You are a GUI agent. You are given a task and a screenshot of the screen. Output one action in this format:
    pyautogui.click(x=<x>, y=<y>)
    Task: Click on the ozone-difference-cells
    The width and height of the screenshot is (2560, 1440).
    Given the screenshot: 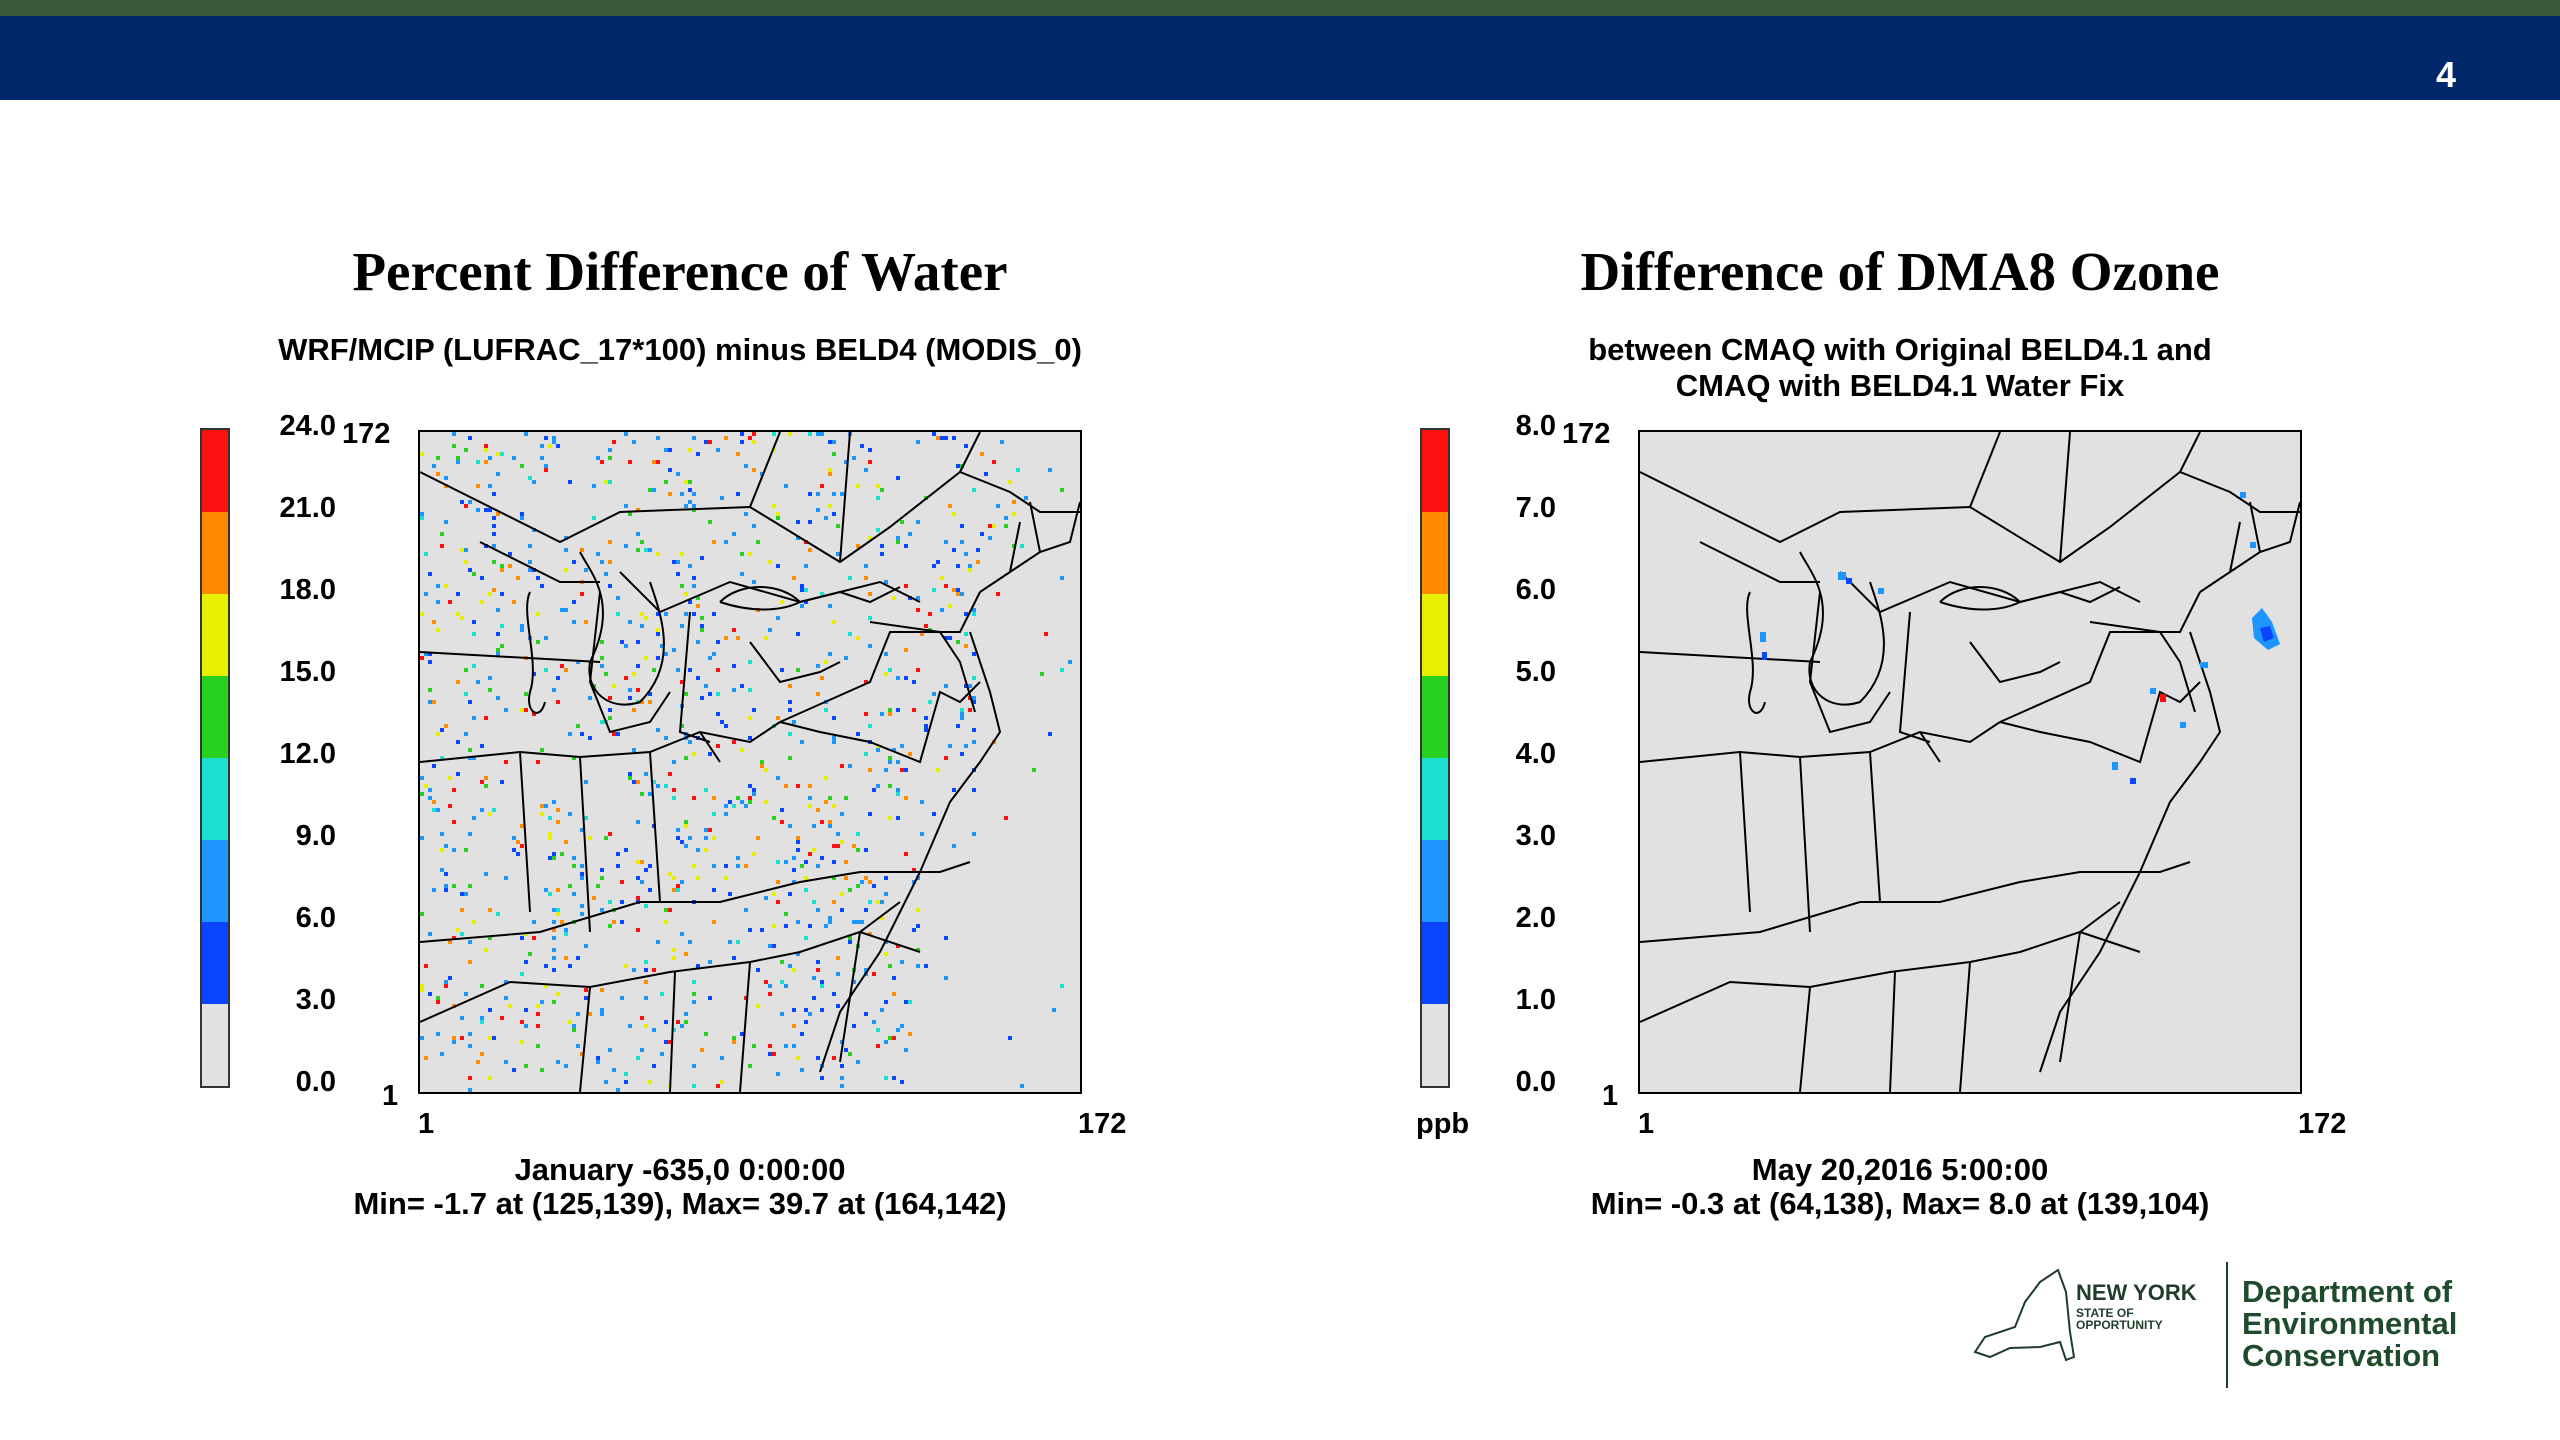 What is the action you would take?
    pyautogui.click(x=2020, y=638)
    